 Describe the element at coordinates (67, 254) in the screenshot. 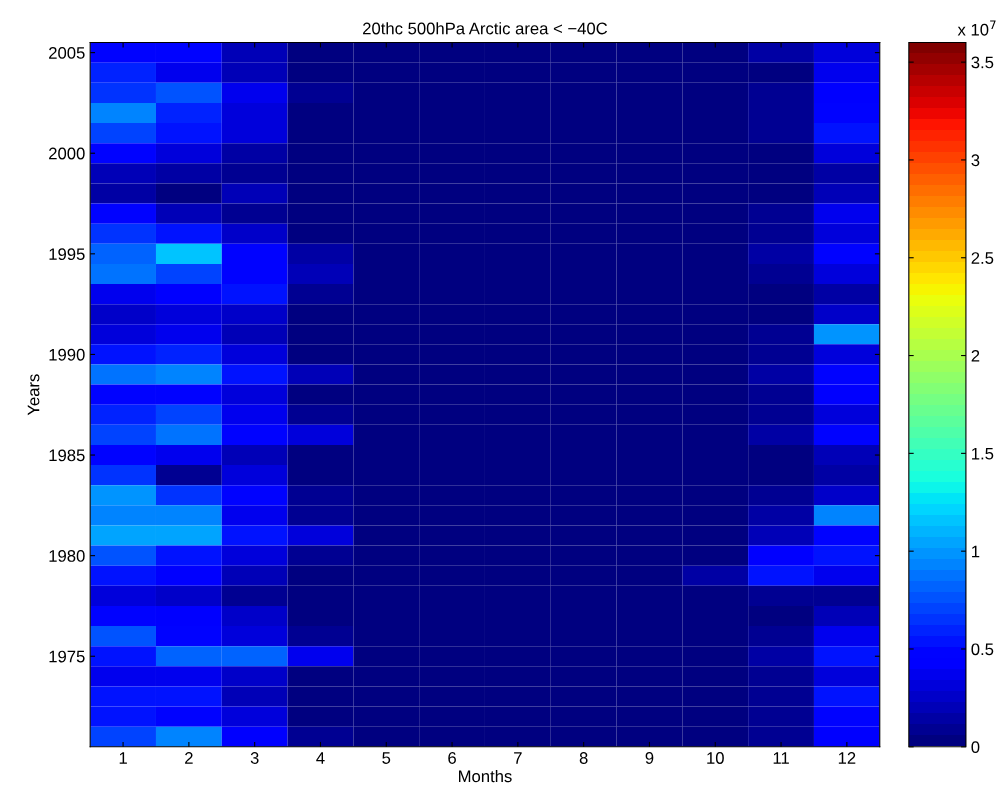

I see `y-tick-label: 1995` at that location.